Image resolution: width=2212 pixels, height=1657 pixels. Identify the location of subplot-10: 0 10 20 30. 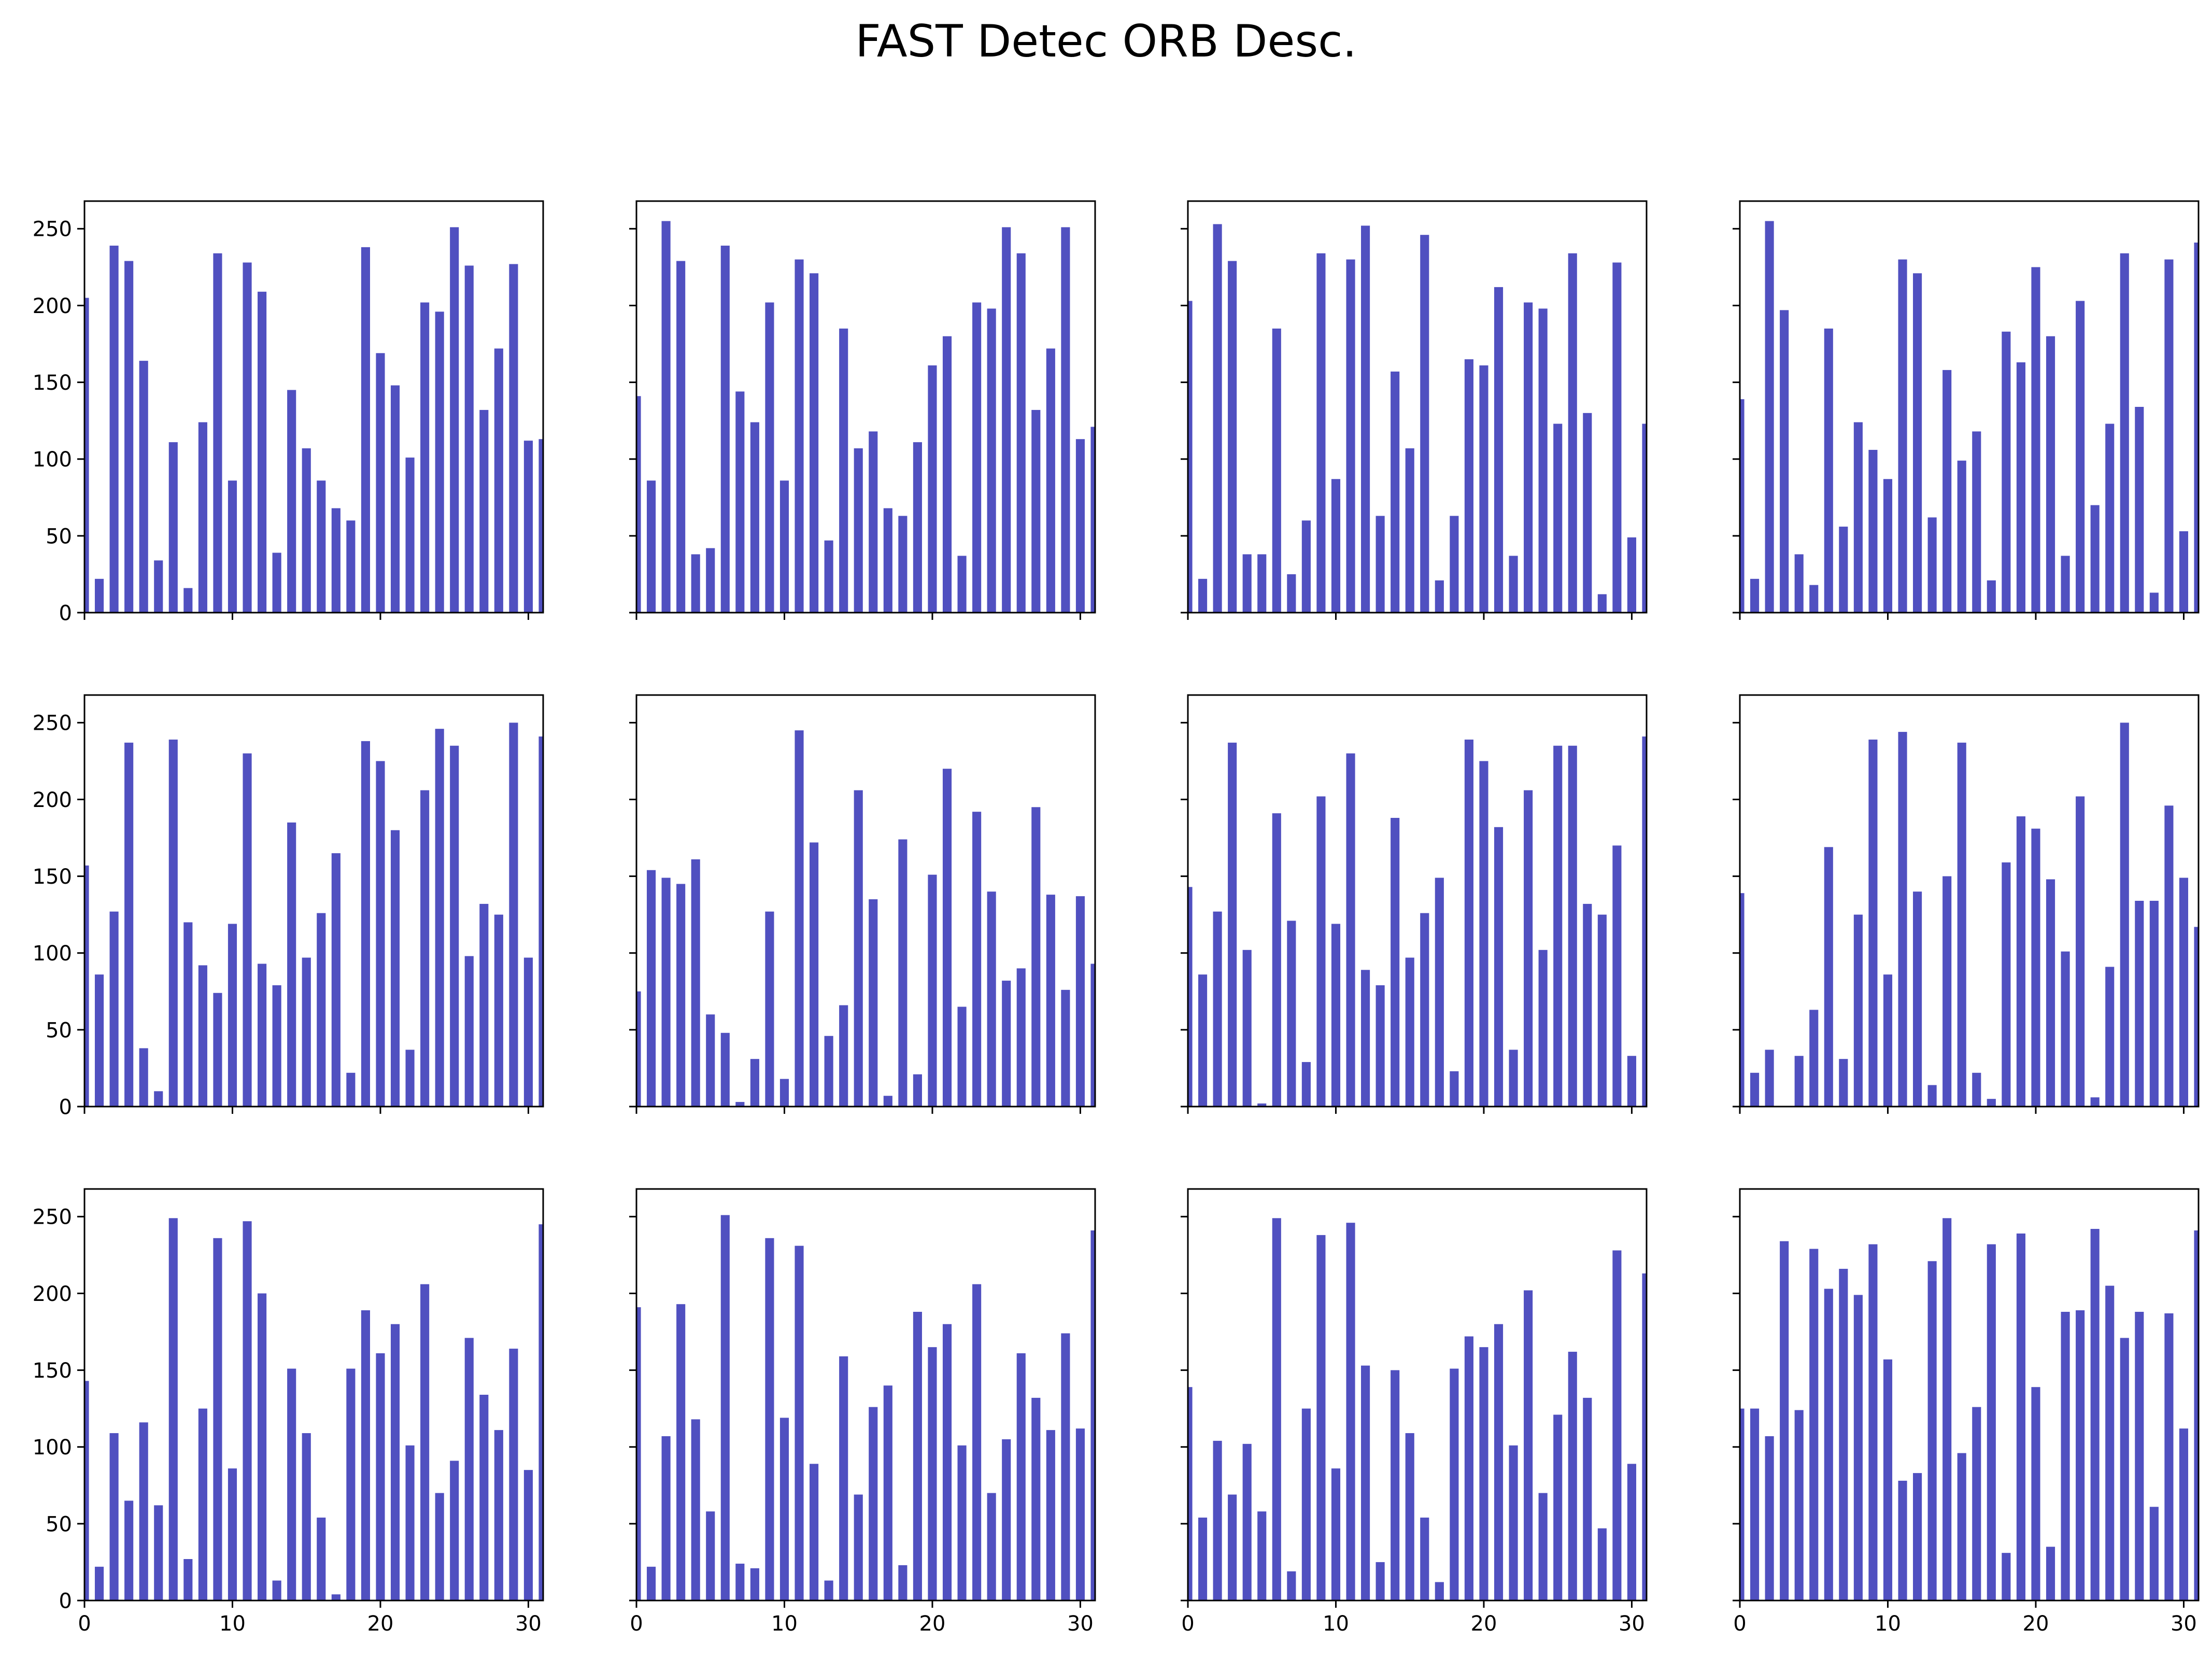
(862, 1412).